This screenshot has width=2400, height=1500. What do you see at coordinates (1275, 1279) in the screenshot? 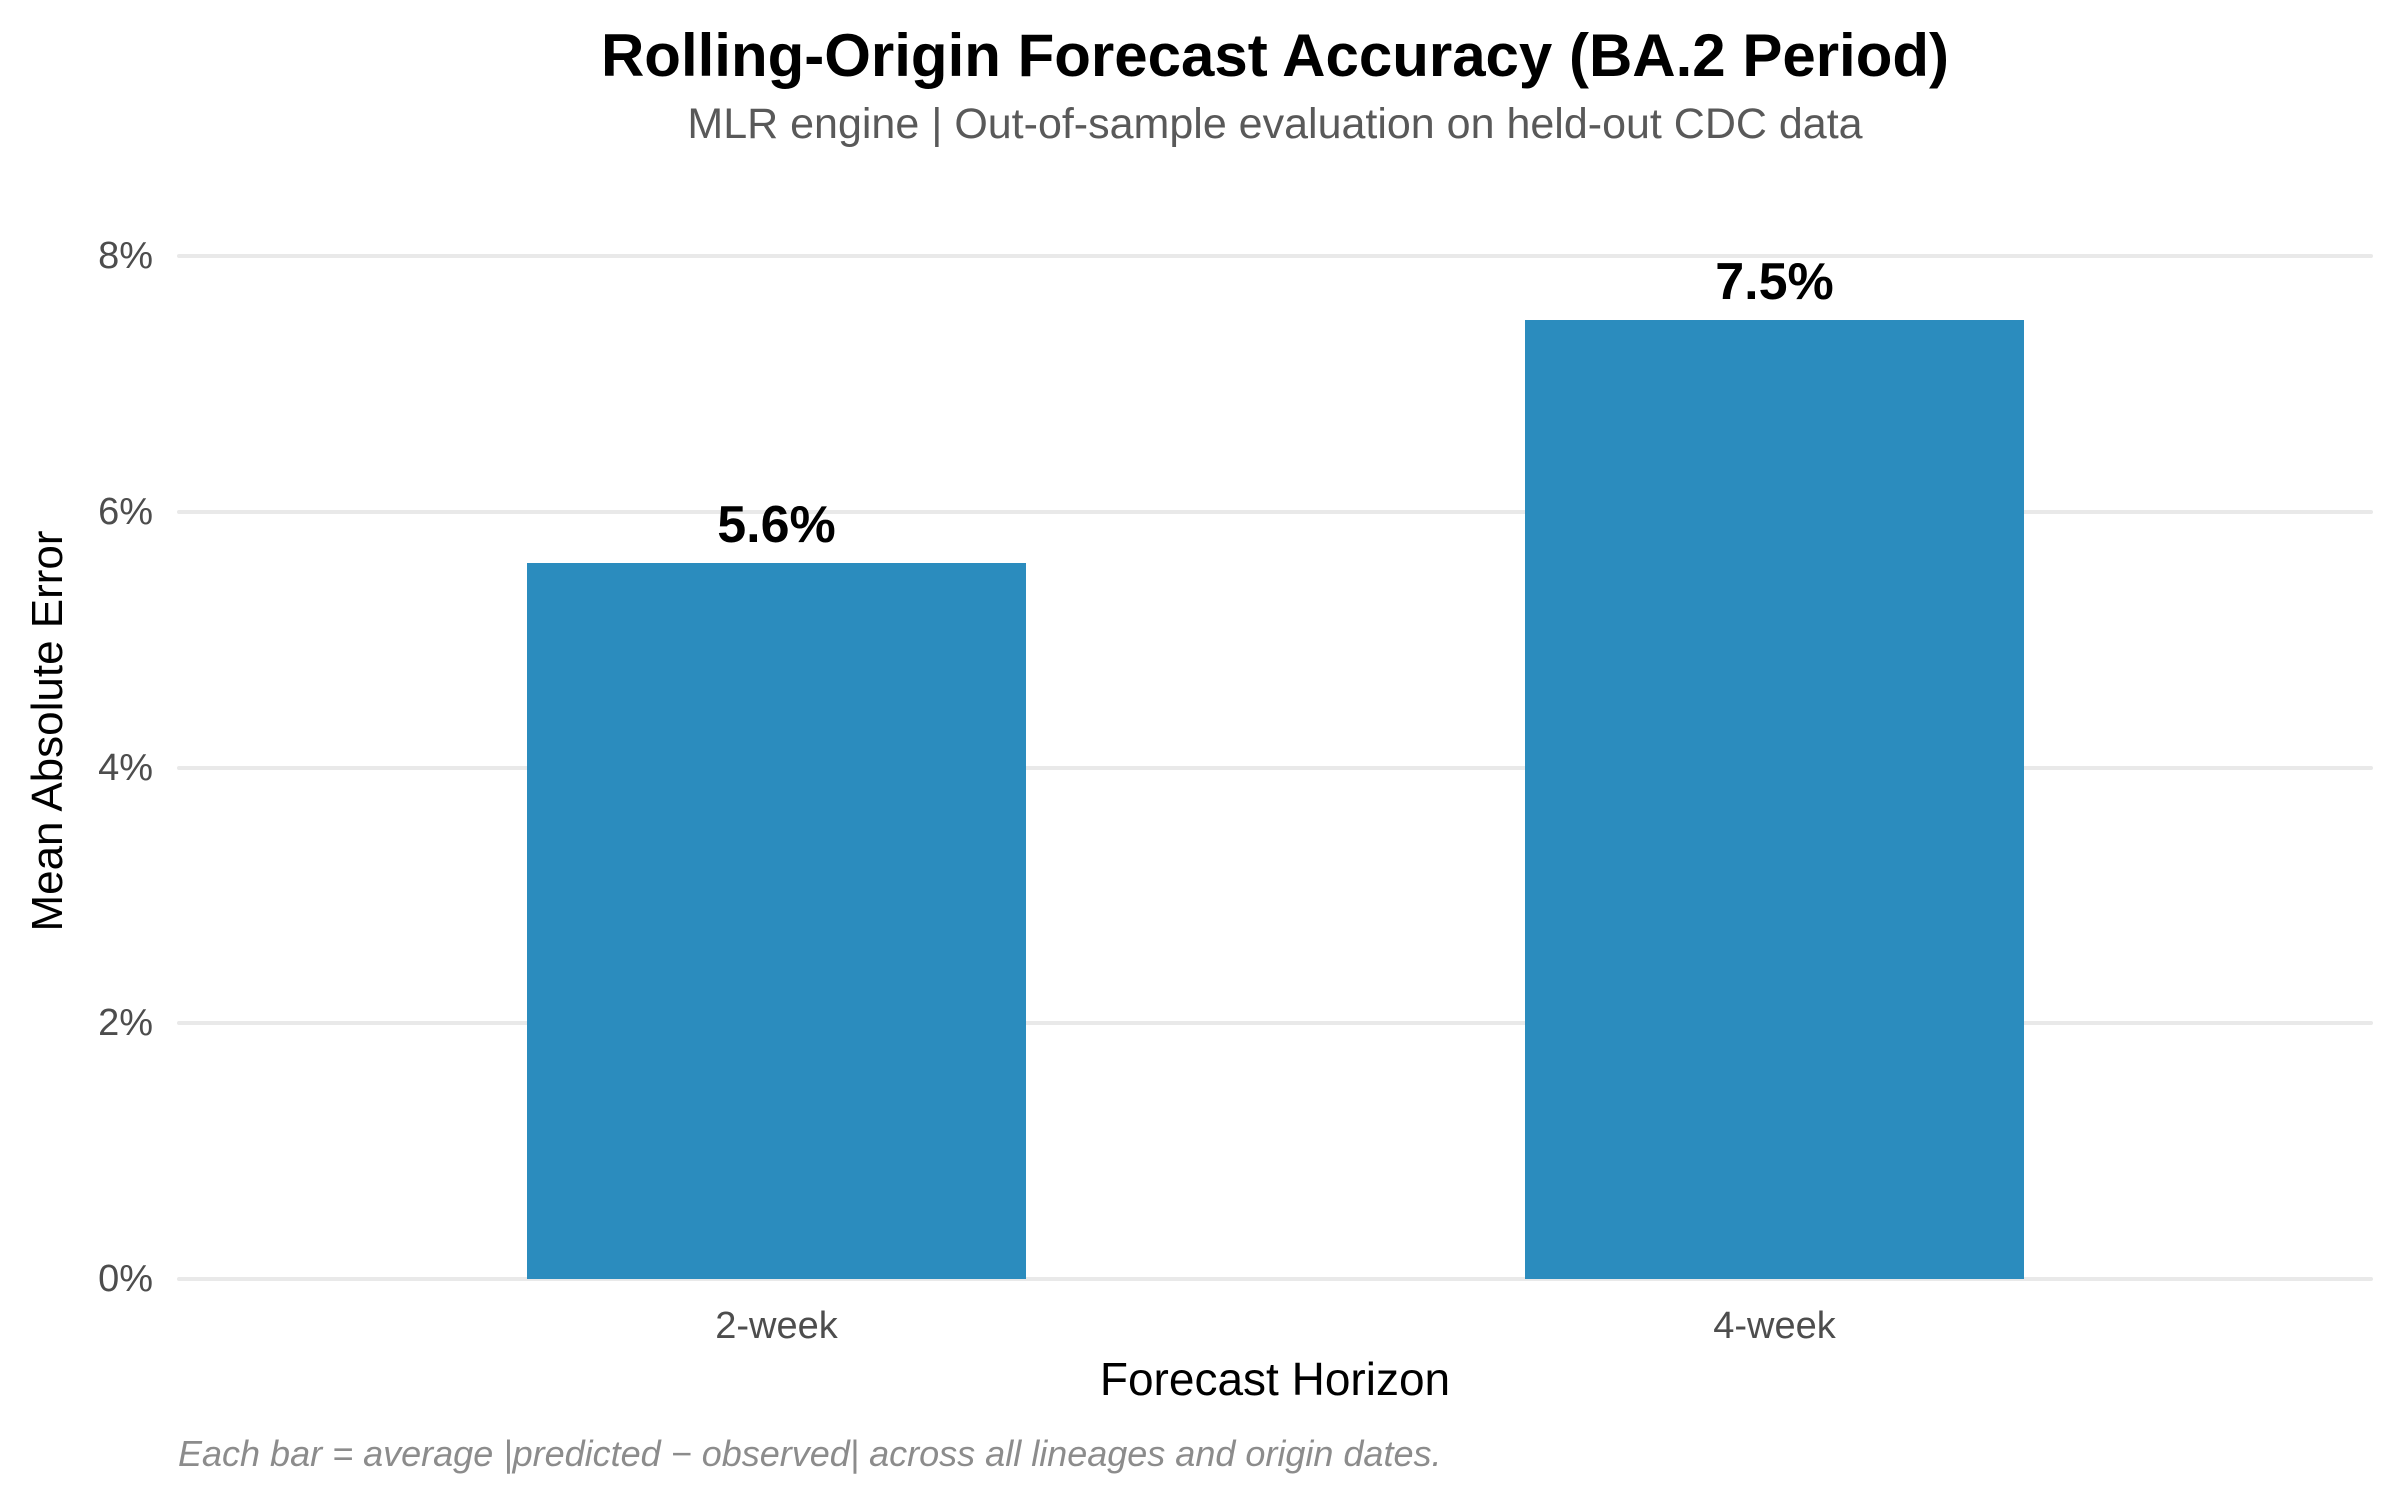
I see `gridline-0%` at bounding box center [1275, 1279].